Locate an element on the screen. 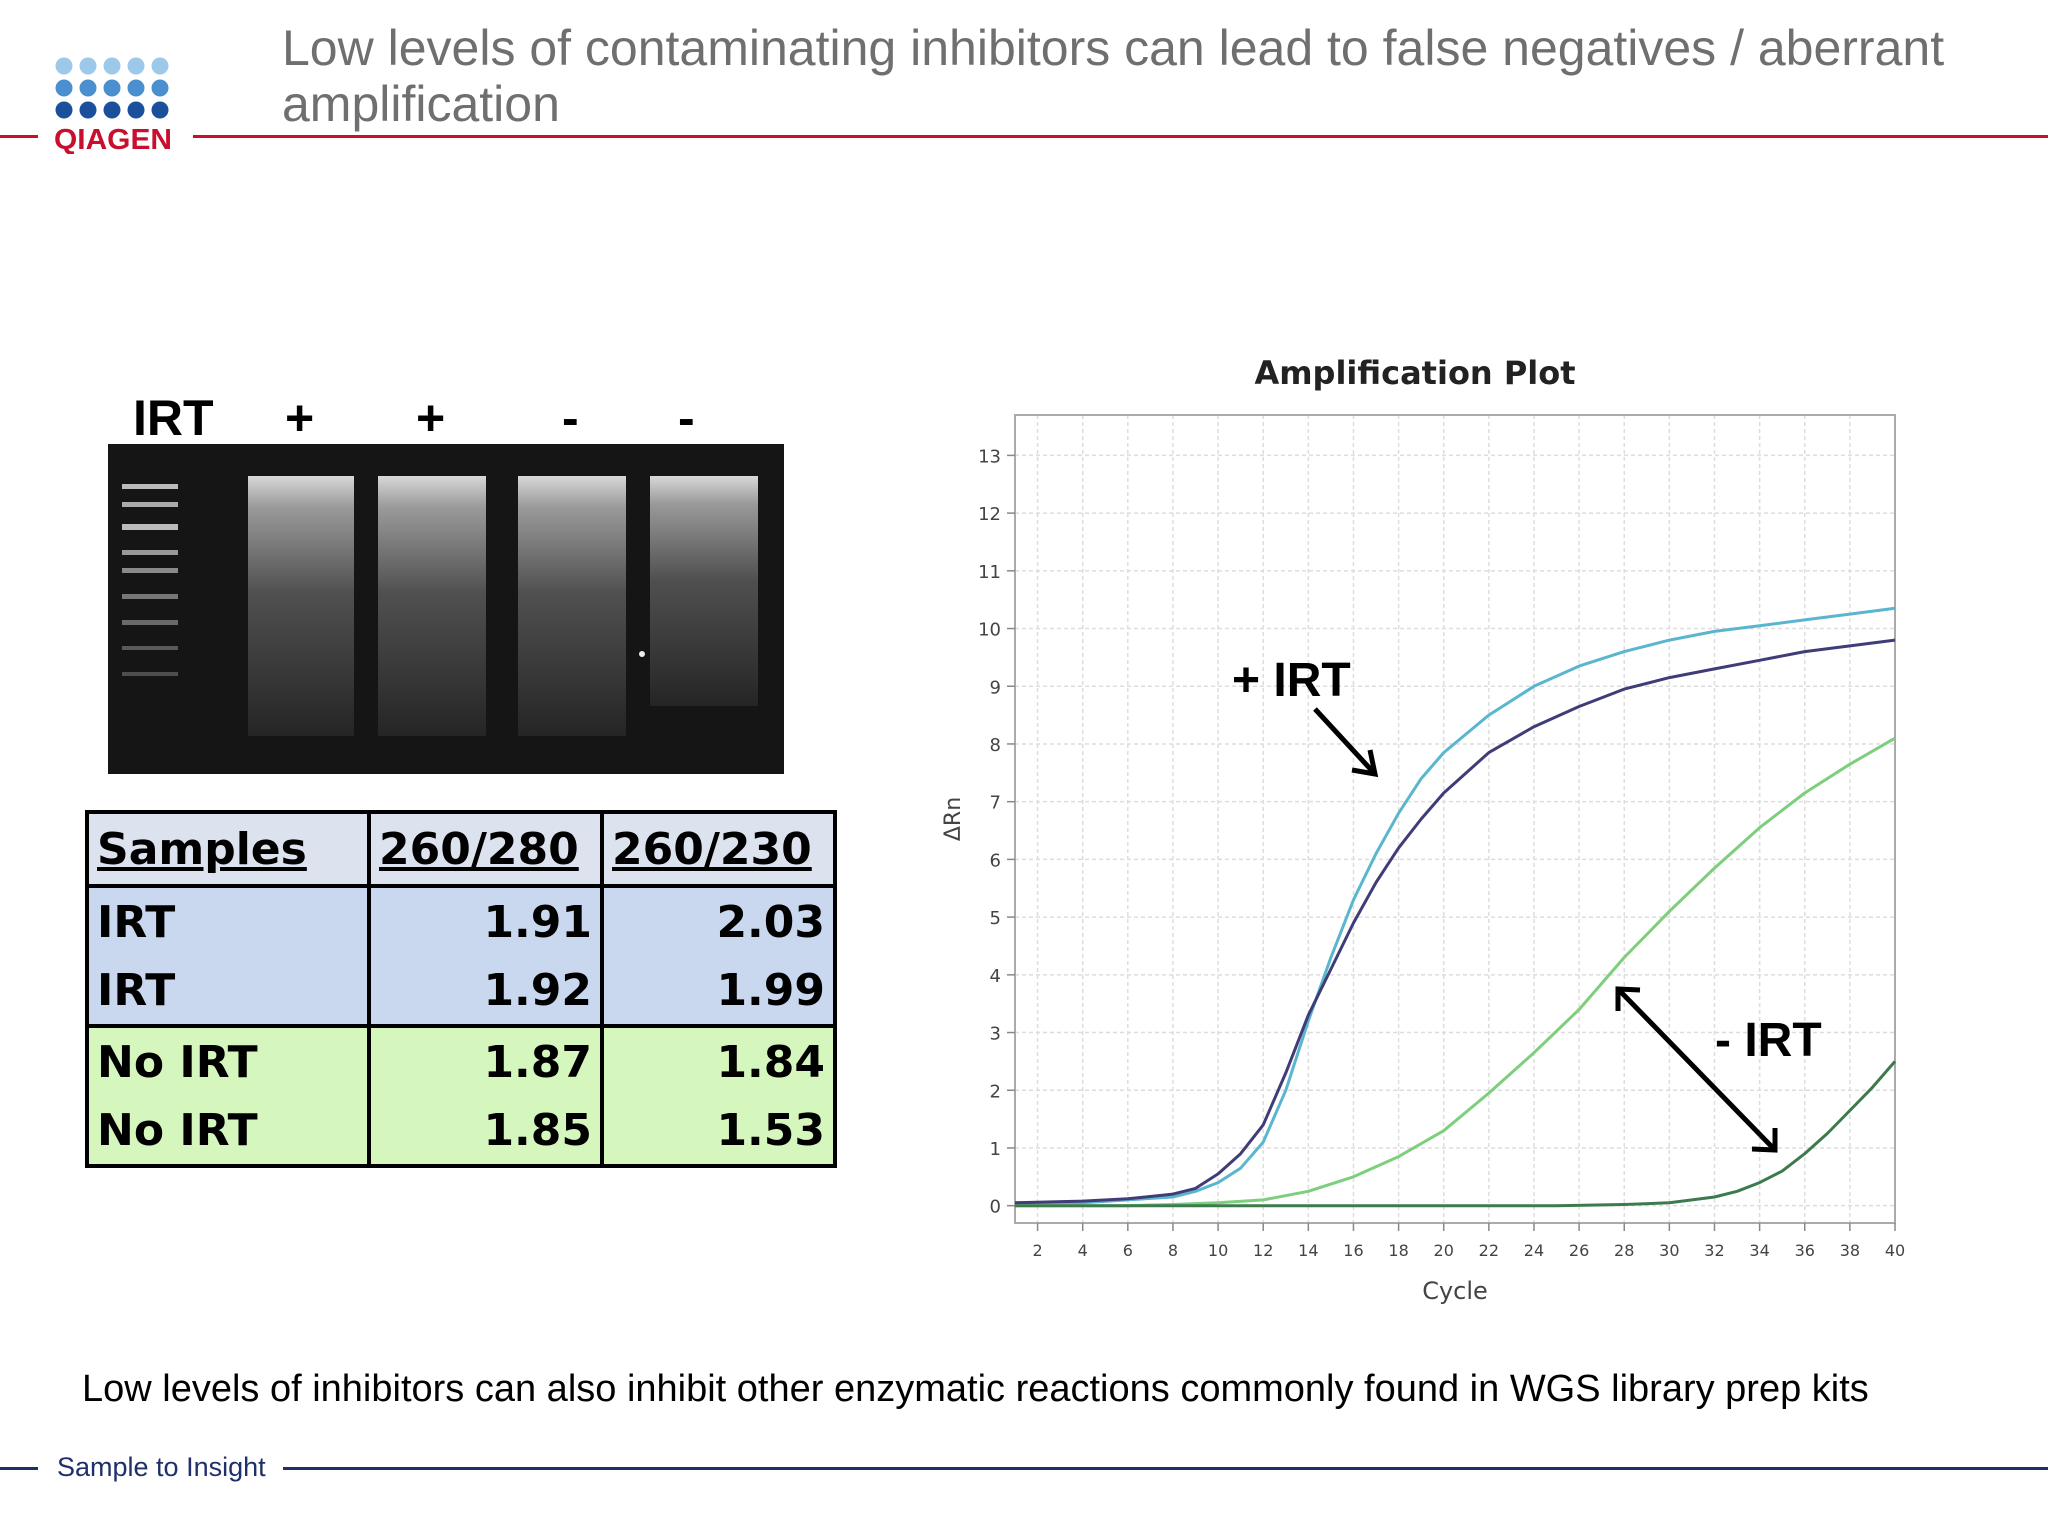  y-tick-label: 1 is located at coordinates (995, 1149).